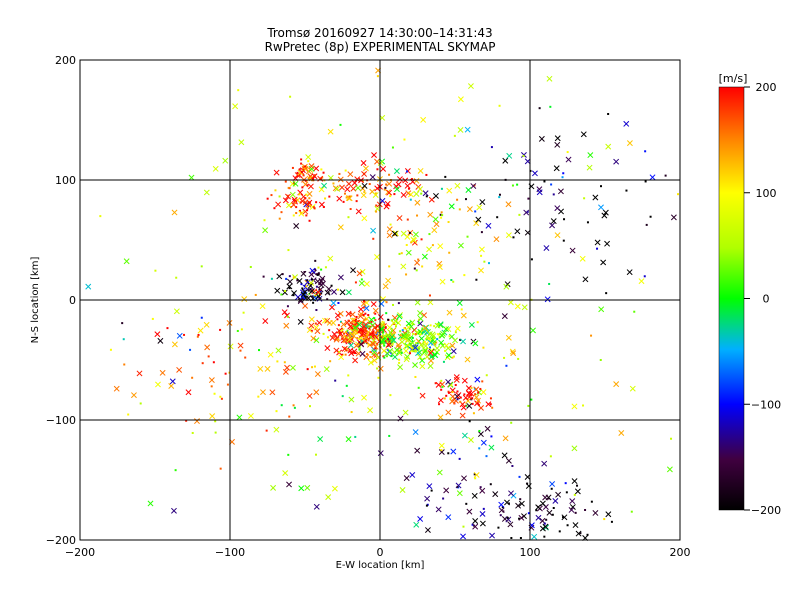 This screenshot has height=600, width=800. What do you see at coordinates (380, 552) in the screenshot?
I see `x-tick-label: 0` at bounding box center [380, 552].